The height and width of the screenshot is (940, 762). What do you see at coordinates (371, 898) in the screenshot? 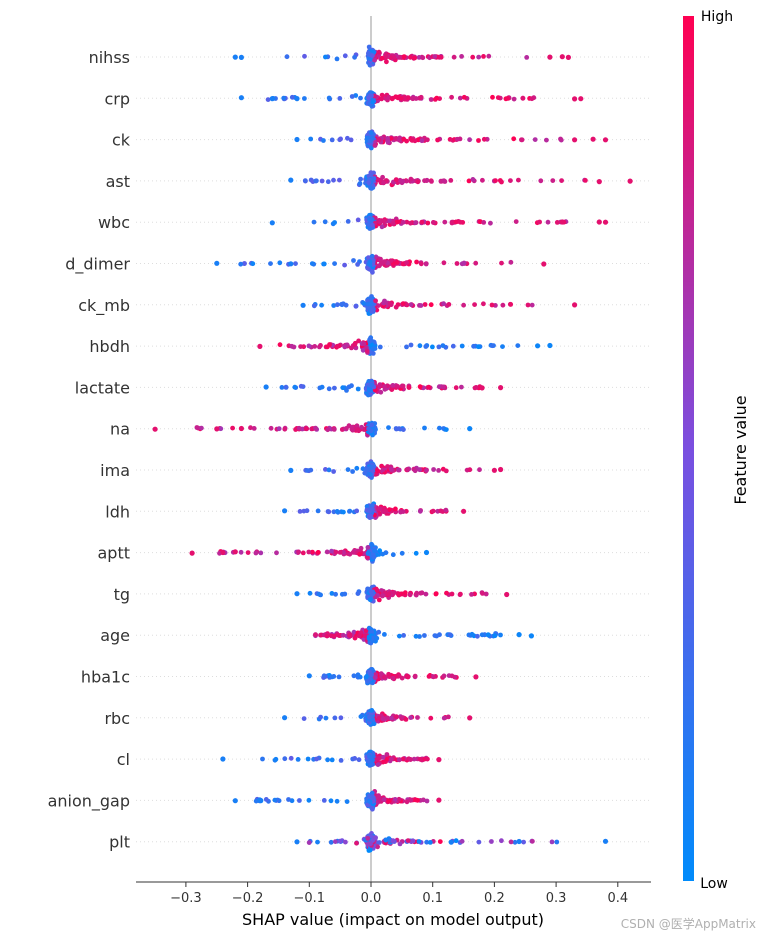
I see `x-tick-label: 0.0` at bounding box center [371, 898].